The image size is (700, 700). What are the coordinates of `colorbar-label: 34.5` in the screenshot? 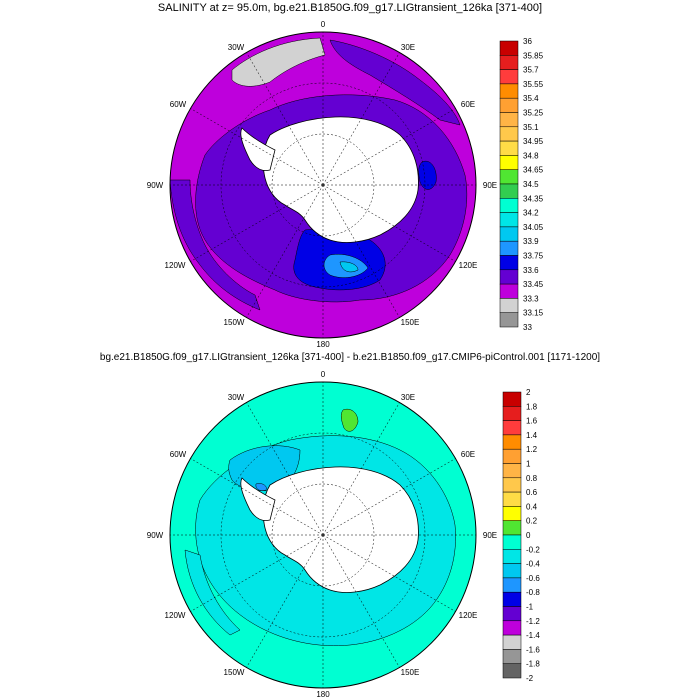 It's located at (531, 184).